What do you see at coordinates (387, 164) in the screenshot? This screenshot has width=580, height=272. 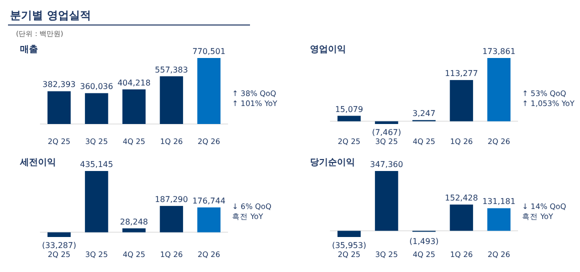 I see `data-label: 347,360` at bounding box center [387, 164].